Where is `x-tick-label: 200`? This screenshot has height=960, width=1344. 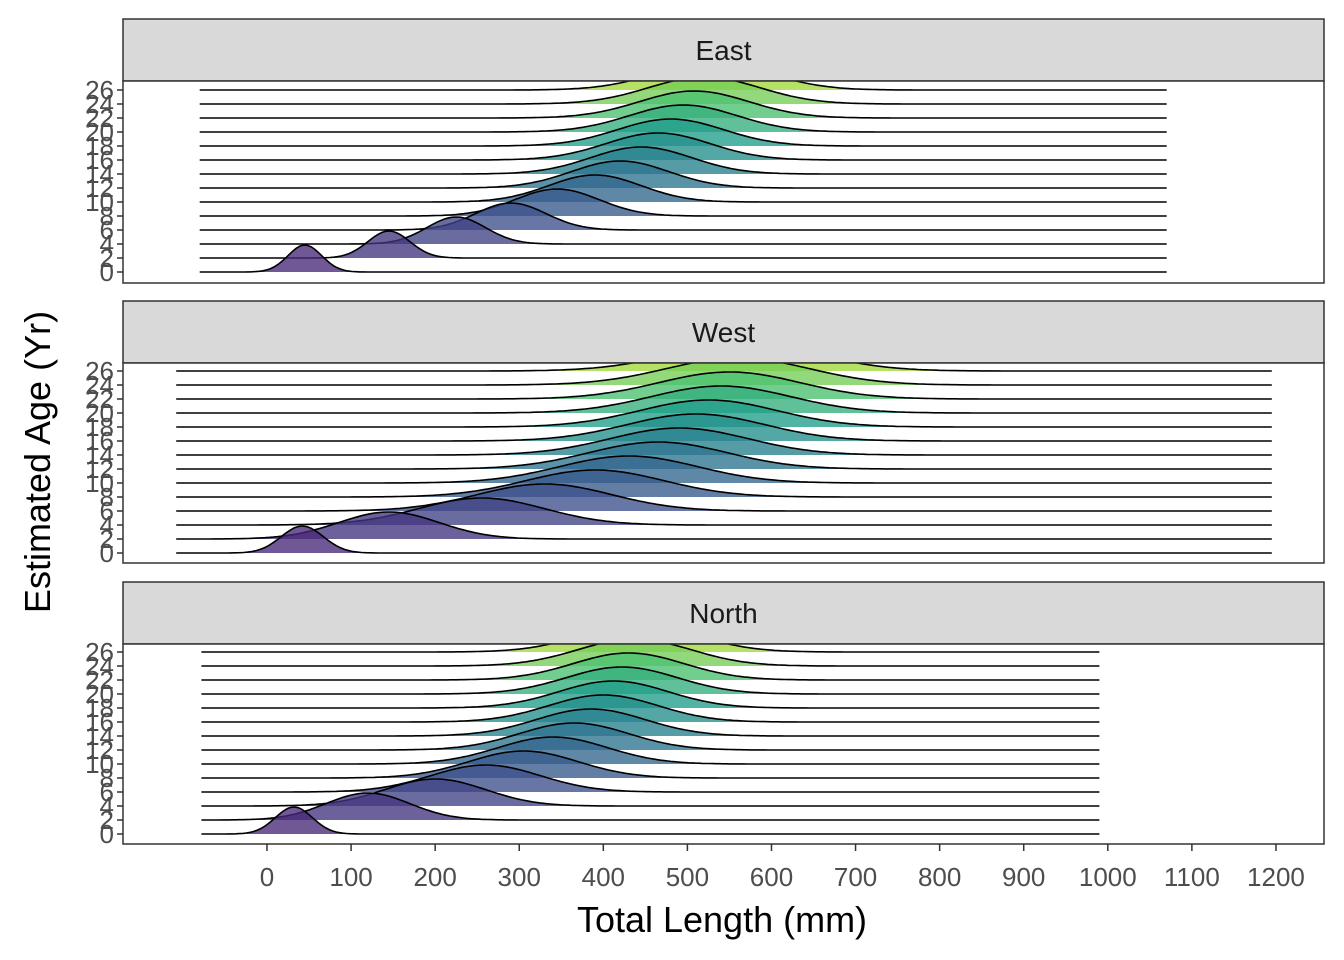 x-tick-label: 200 is located at coordinates (434, 877).